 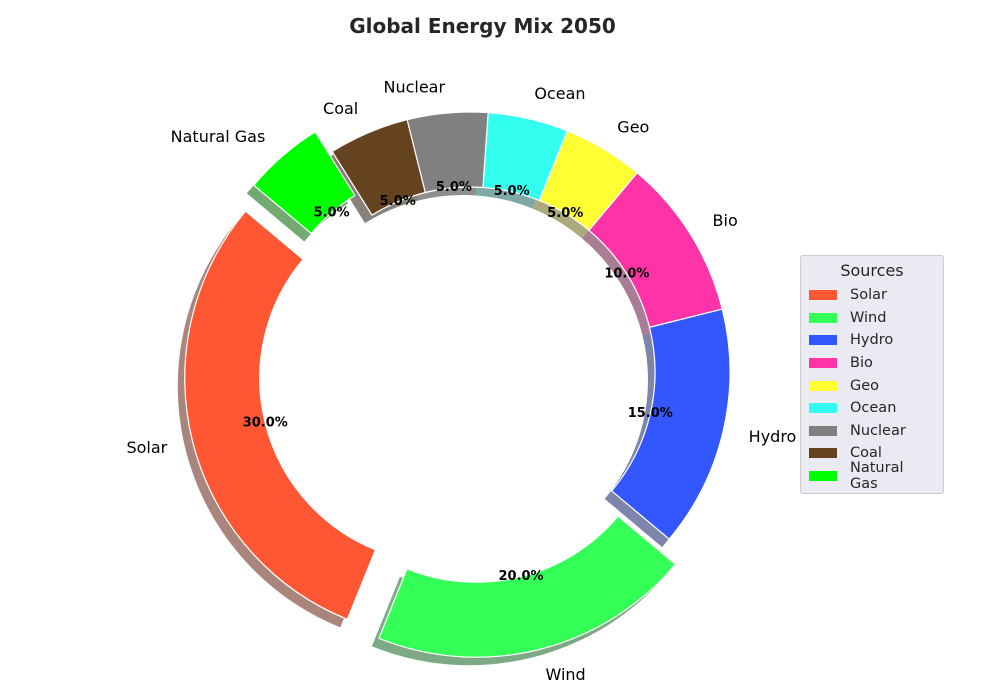 What do you see at coordinates (872, 270) in the screenshot?
I see `legend-title: Sources` at bounding box center [872, 270].